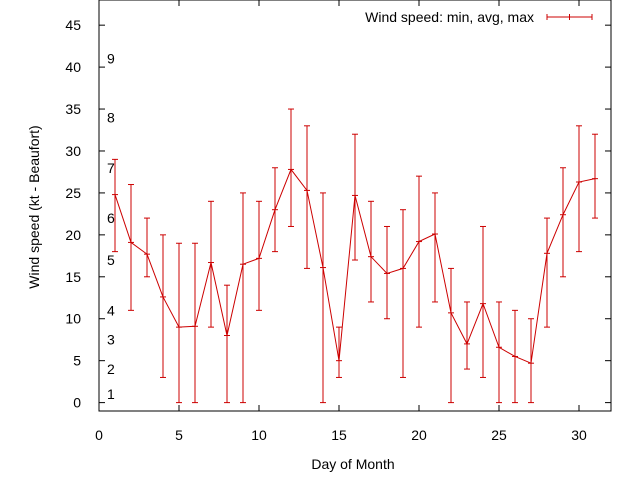 Image resolution: width=640 pixels, height=480 pixels. Describe the element at coordinates (111, 59) in the screenshot. I see `beaufort-label: 9` at that location.